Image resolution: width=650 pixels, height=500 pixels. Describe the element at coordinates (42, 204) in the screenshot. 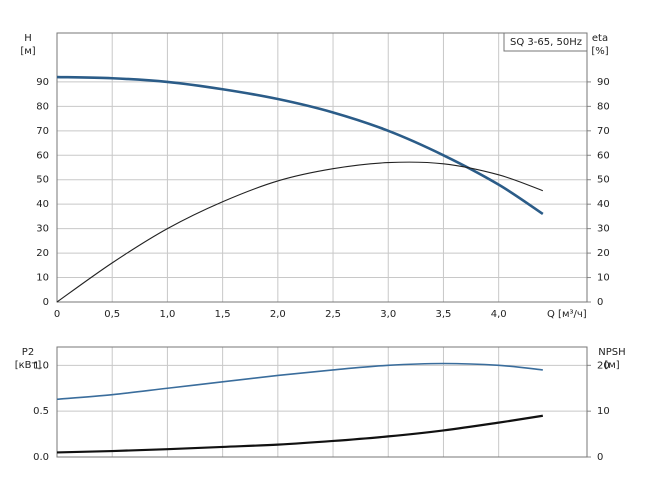

I see `y-tick-label: 40` at that location.